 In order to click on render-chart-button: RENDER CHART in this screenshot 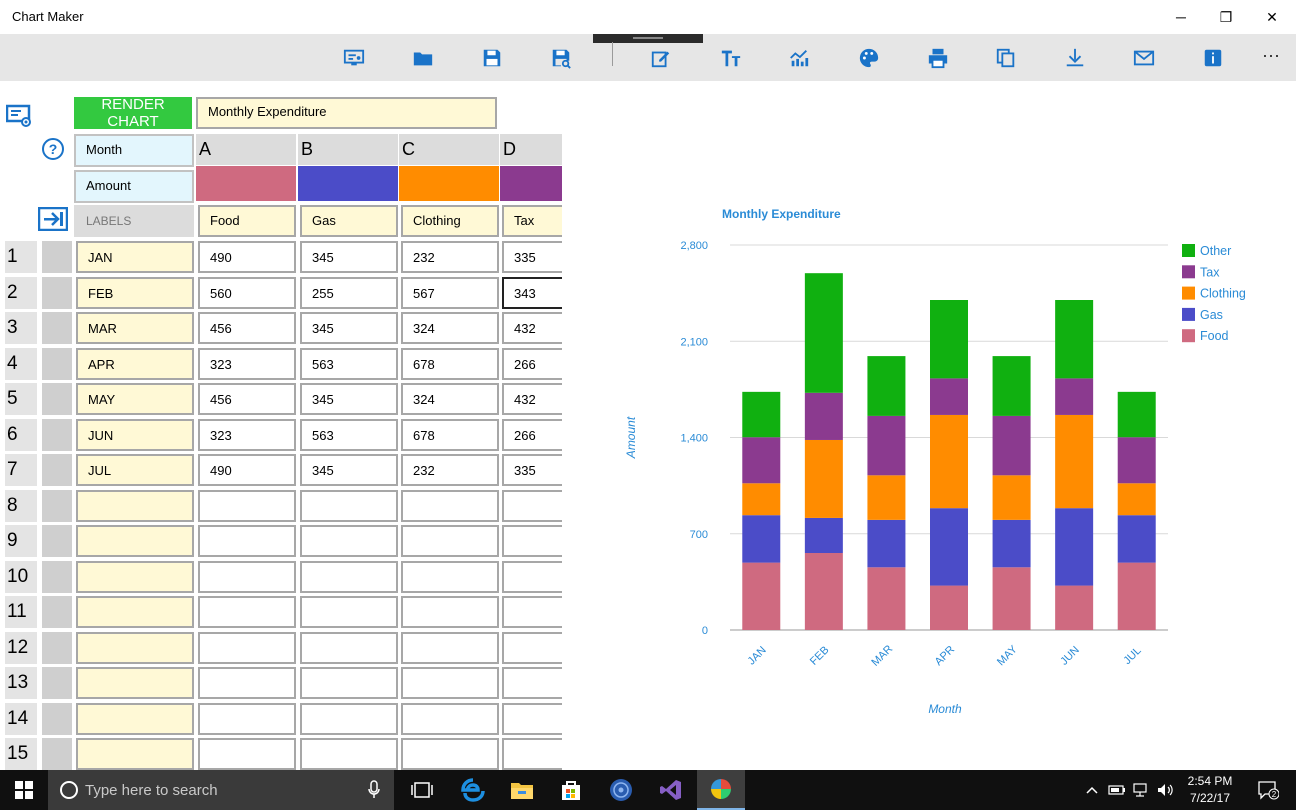, I will do `click(133, 113)`.